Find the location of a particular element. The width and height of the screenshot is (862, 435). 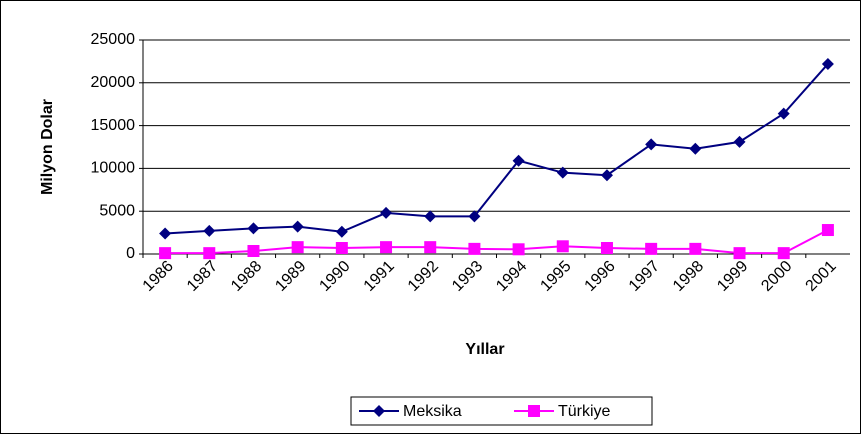

y-tick-label: 0 is located at coordinates (130, 253).